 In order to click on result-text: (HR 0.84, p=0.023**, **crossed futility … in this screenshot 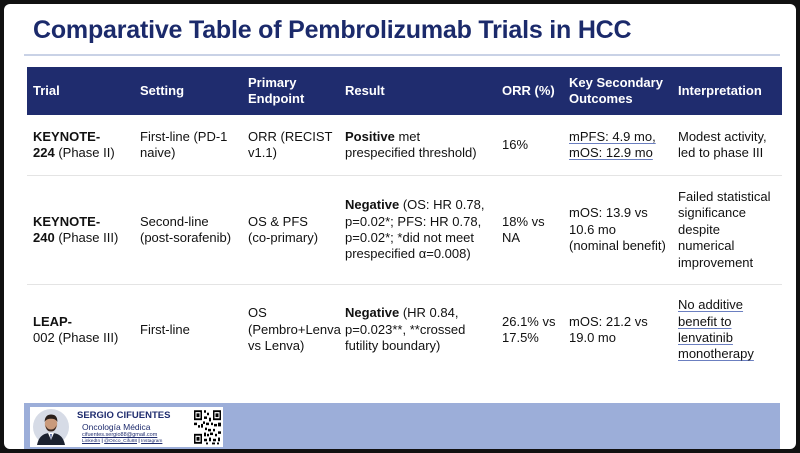, I will do `click(405, 329)`.